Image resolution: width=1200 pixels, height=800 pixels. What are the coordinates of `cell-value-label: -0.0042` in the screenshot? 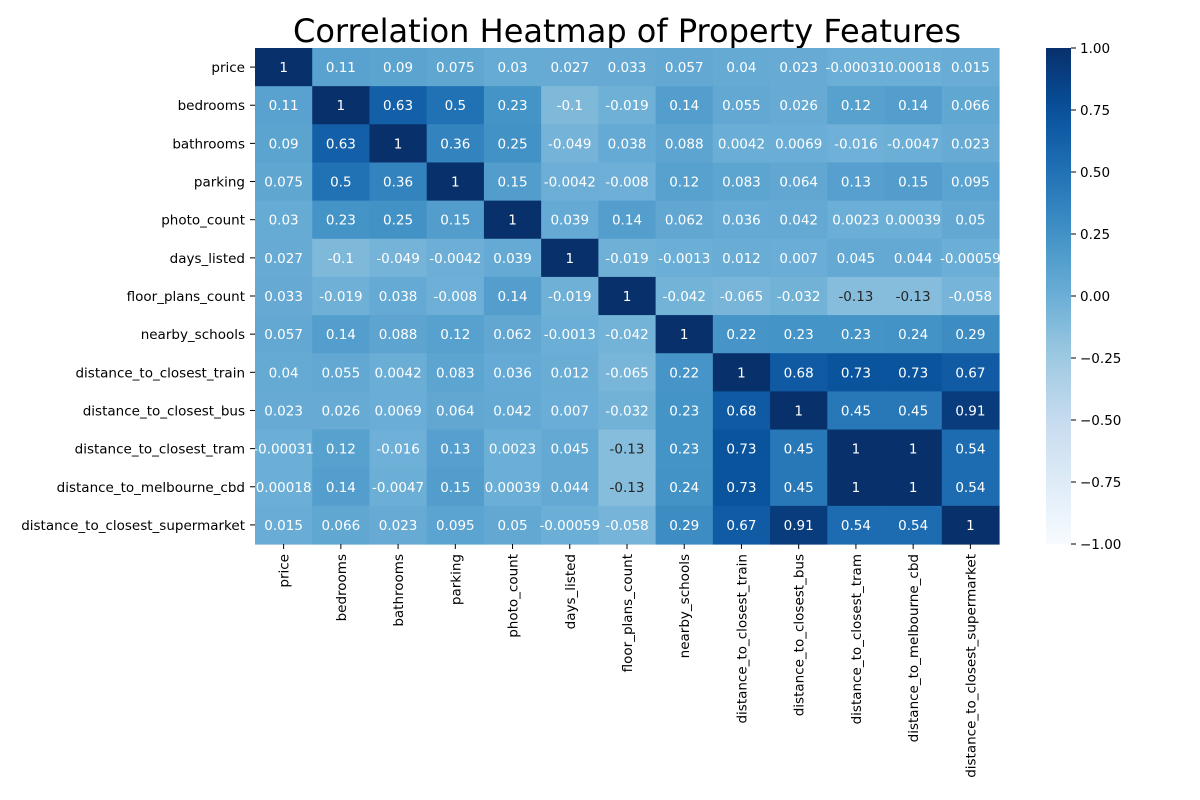 It's located at (570, 183).